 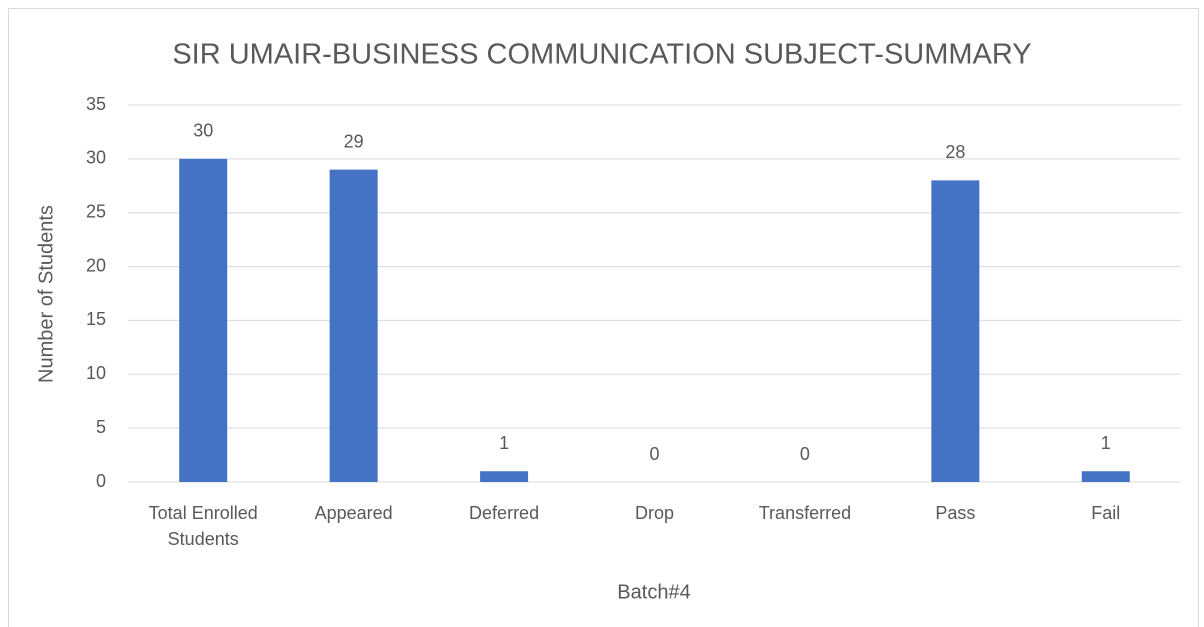 I want to click on x-axis-title: Batch#4, so click(x=653, y=592).